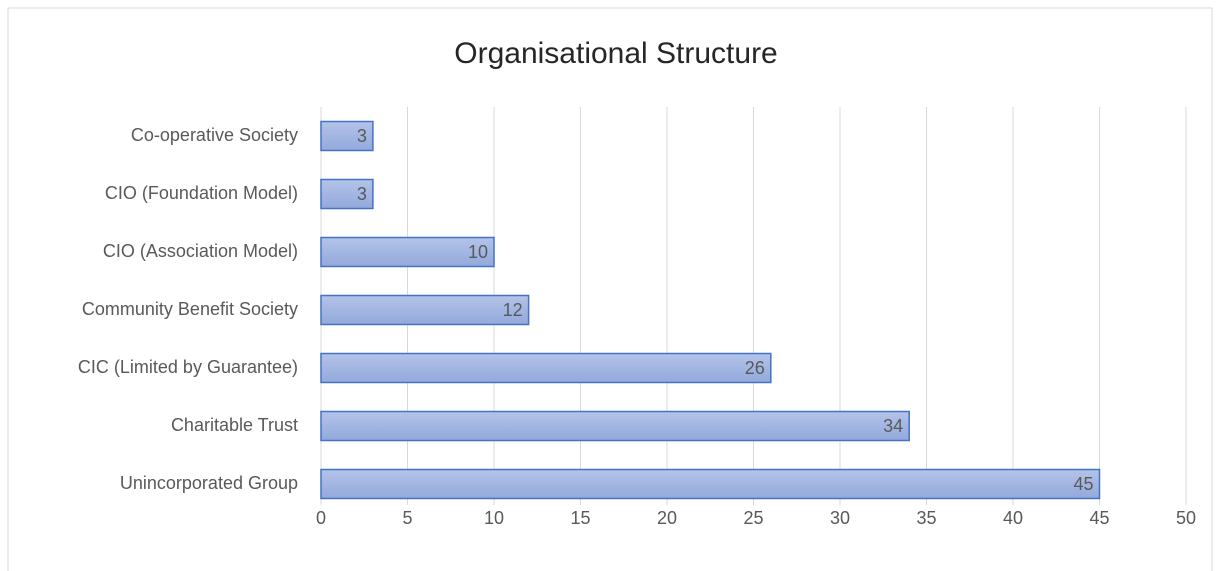  Describe the element at coordinates (1186, 518) in the screenshot. I see `x-tick-label: 50` at that location.